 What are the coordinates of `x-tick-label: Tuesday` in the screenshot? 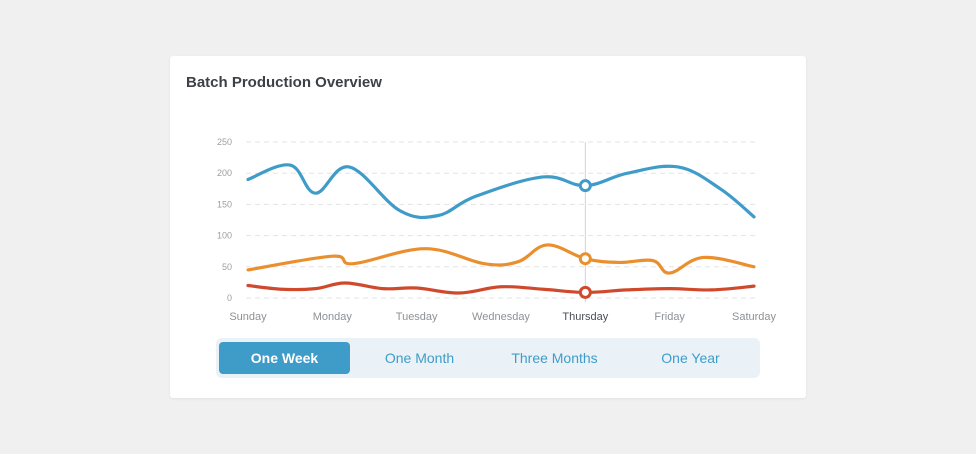 It's located at (417, 317).